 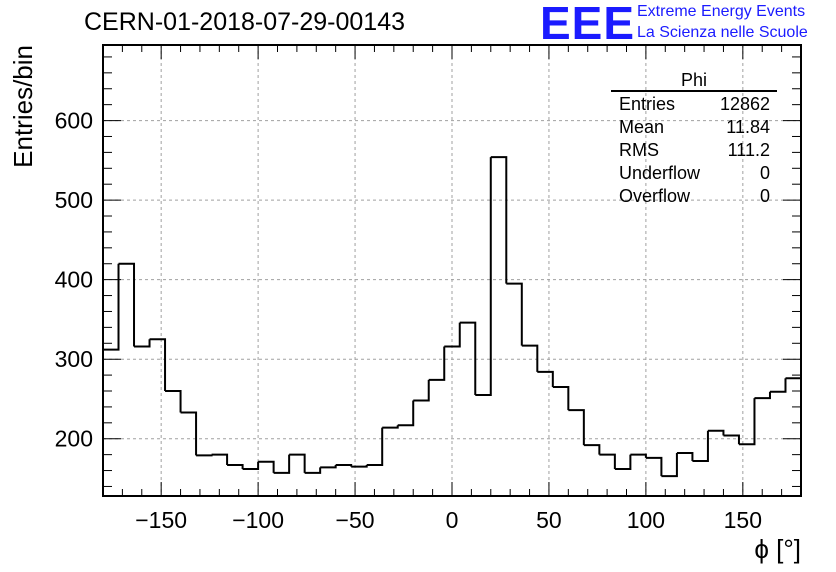 What do you see at coordinates (355, 520) in the screenshot?
I see `x-tick-label: −50` at bounding box center [355, 520].